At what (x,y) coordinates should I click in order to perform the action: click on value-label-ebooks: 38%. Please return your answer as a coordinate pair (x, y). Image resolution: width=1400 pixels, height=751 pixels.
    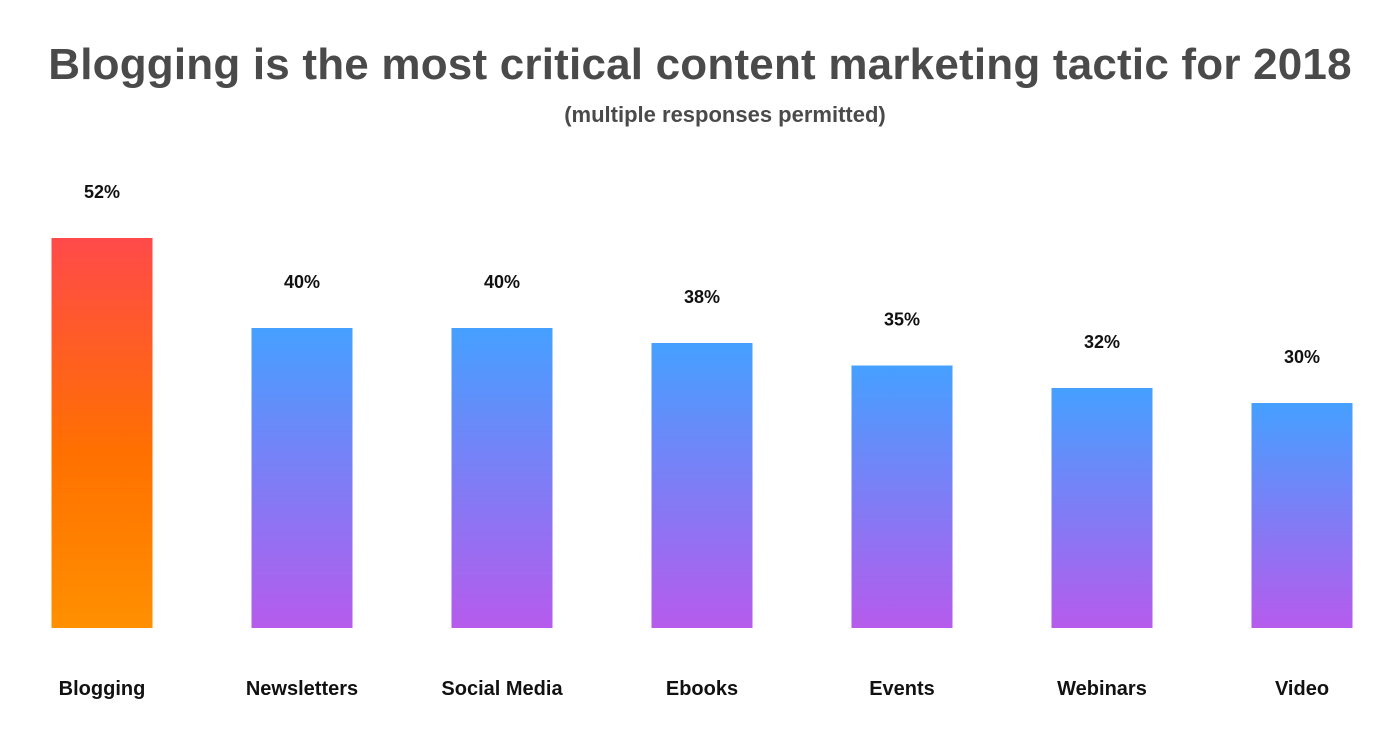
    Looking at the image, I should click on (702, 297).